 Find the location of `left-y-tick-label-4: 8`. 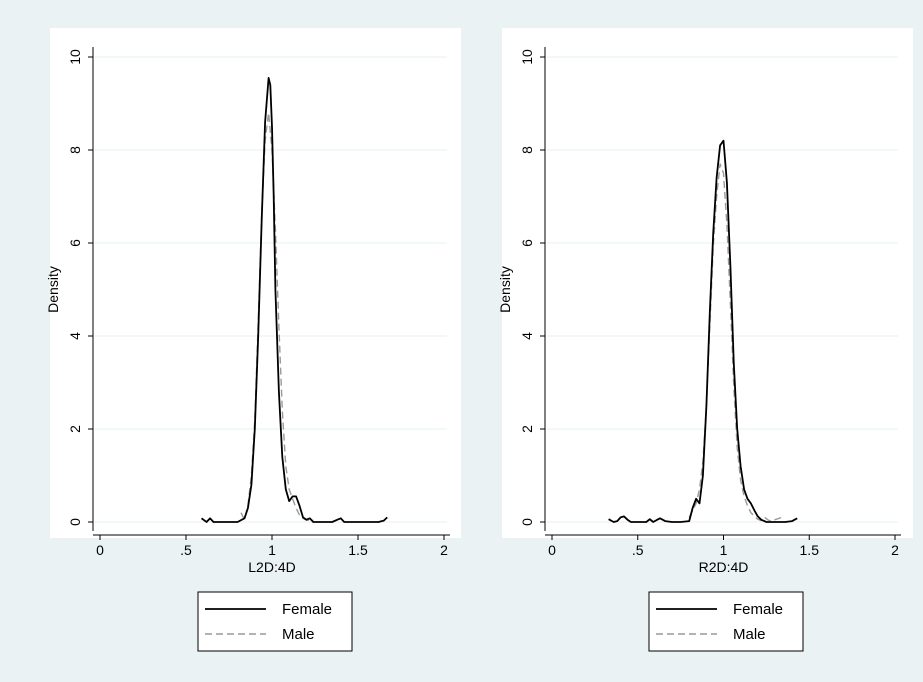

left-y-tick-label-4: 8 is located at coordinates (75, 150).